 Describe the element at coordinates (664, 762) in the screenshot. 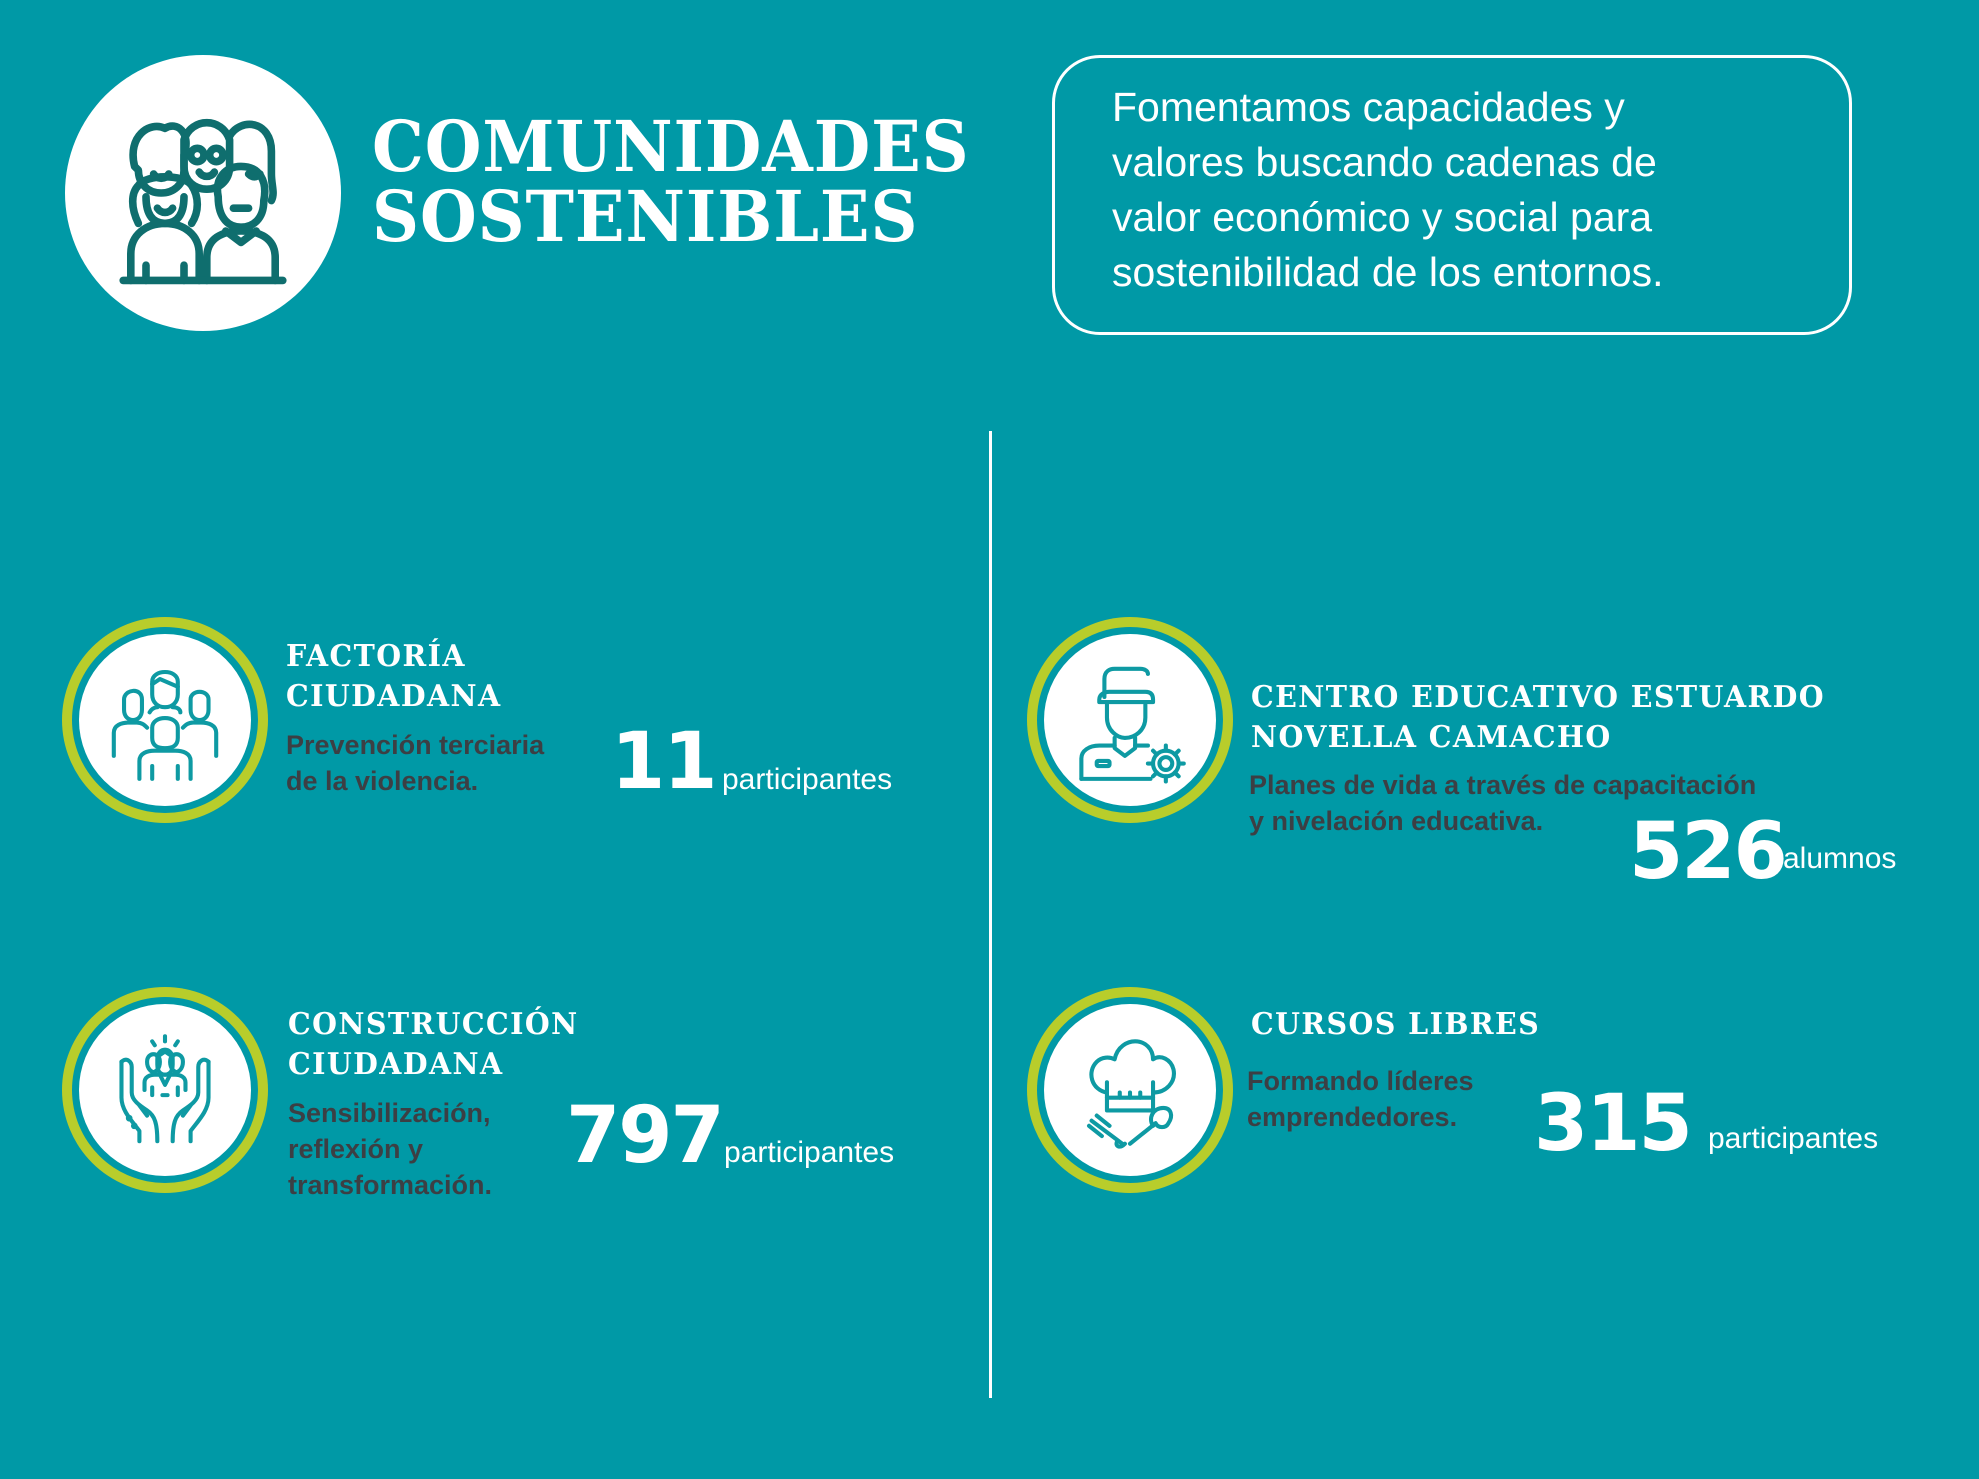

I see `program-count: 11` at that location.